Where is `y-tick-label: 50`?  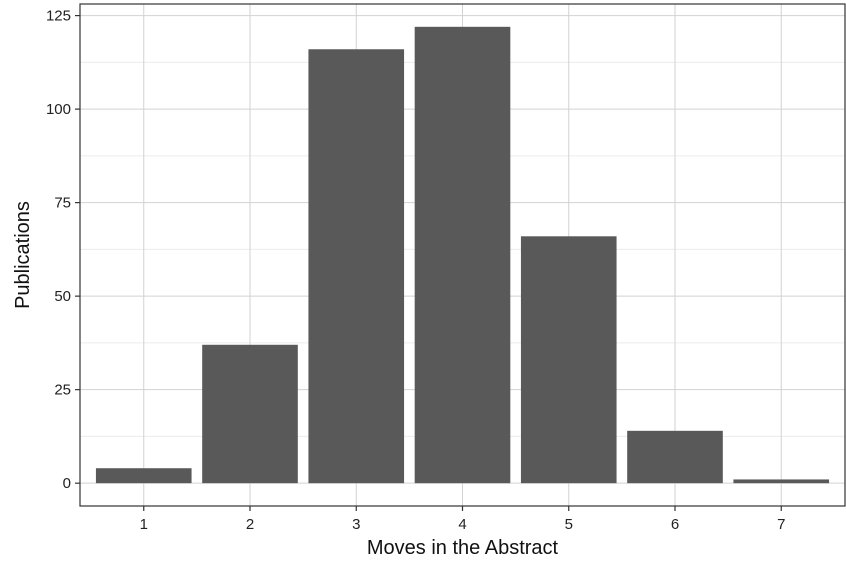
y-tick-label: 50 is located at coordinates (62, 296).